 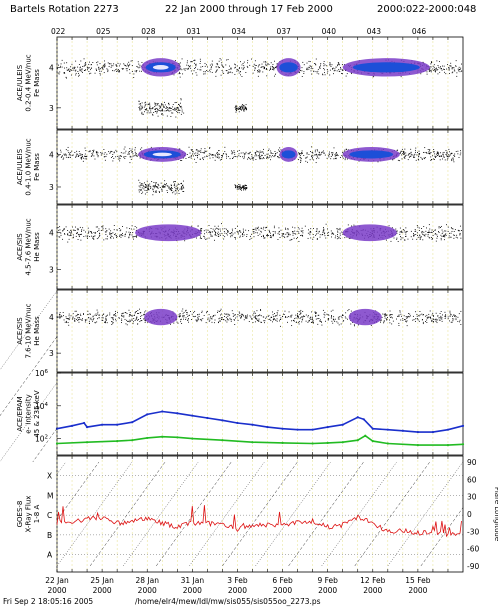 What do you see at coordinates (260, 331) in the screenshot?
I see `panel-frame` at bounding box center [260, 331].